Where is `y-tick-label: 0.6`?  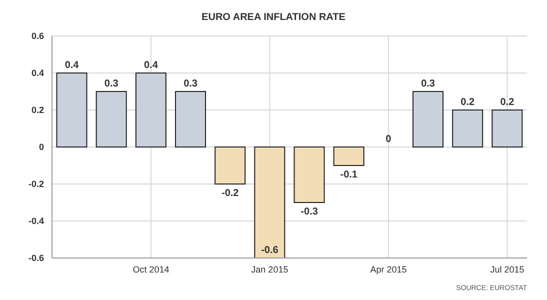 y-tick-label: 0.6 is located at coordinates (37, 36).